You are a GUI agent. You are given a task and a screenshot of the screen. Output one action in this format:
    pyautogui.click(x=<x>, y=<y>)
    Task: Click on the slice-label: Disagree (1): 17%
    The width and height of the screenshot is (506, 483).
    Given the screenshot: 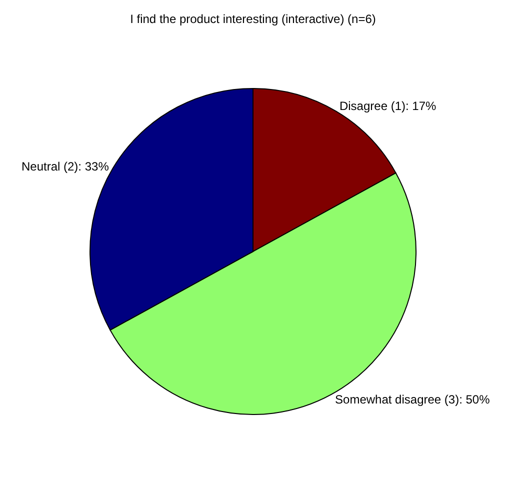 What is the action you would take?
    pyautogui.click(x=388, y=106)
    